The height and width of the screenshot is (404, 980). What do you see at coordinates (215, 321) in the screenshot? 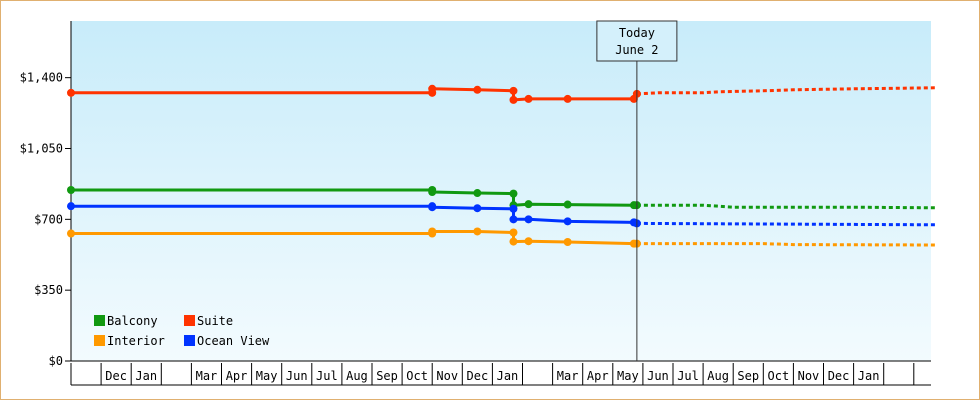
I see `legend-label-suite: Suite` at bounding box center [215, 321].